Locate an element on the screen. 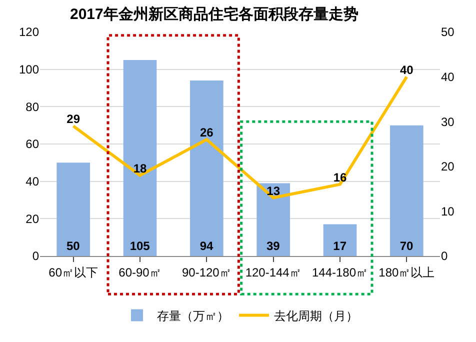 Image resolution: width=476 pixels, height=342 pixels. y-tick-label: 120 is located at coordinates (29, 32).